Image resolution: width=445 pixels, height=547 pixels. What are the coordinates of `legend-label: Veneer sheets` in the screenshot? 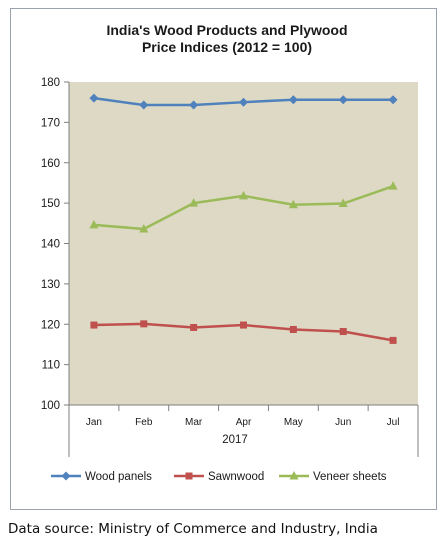 It's located at (350, 477).